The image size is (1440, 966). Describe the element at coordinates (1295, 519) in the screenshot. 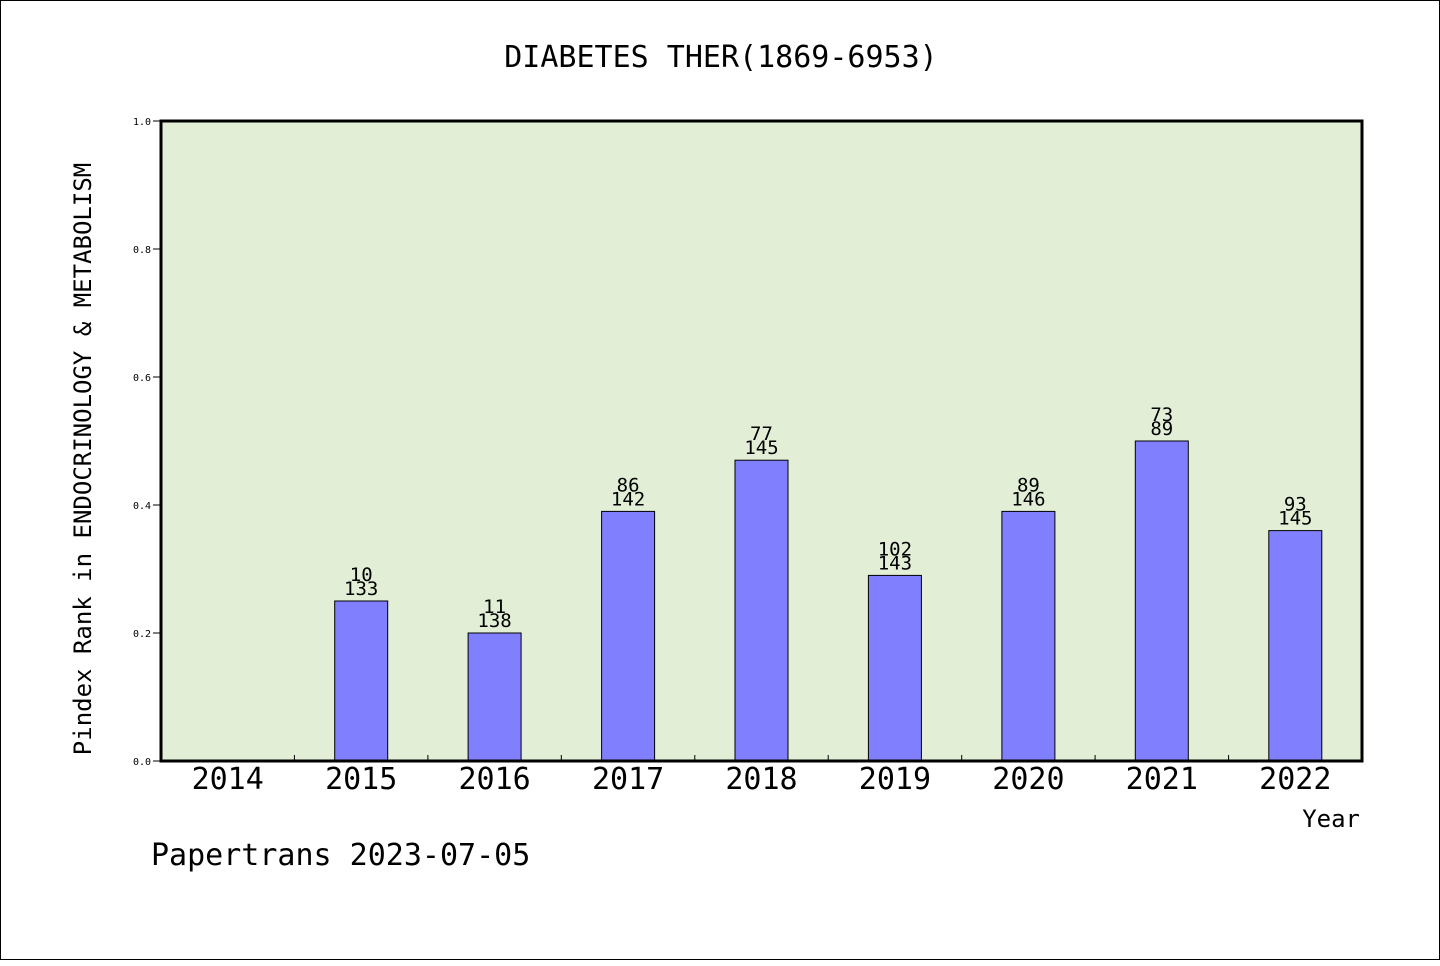

I see `total-label-2022: 145` at that location.